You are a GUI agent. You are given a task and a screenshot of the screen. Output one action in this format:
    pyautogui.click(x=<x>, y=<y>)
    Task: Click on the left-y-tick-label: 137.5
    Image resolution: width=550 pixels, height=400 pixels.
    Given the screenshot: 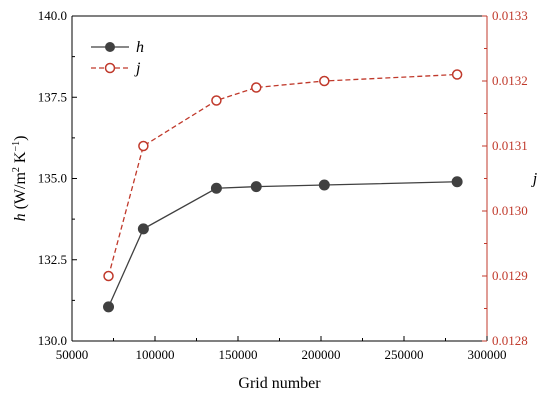 What is the action you would take?
    pyautogui.click(x=52, y=96)
    